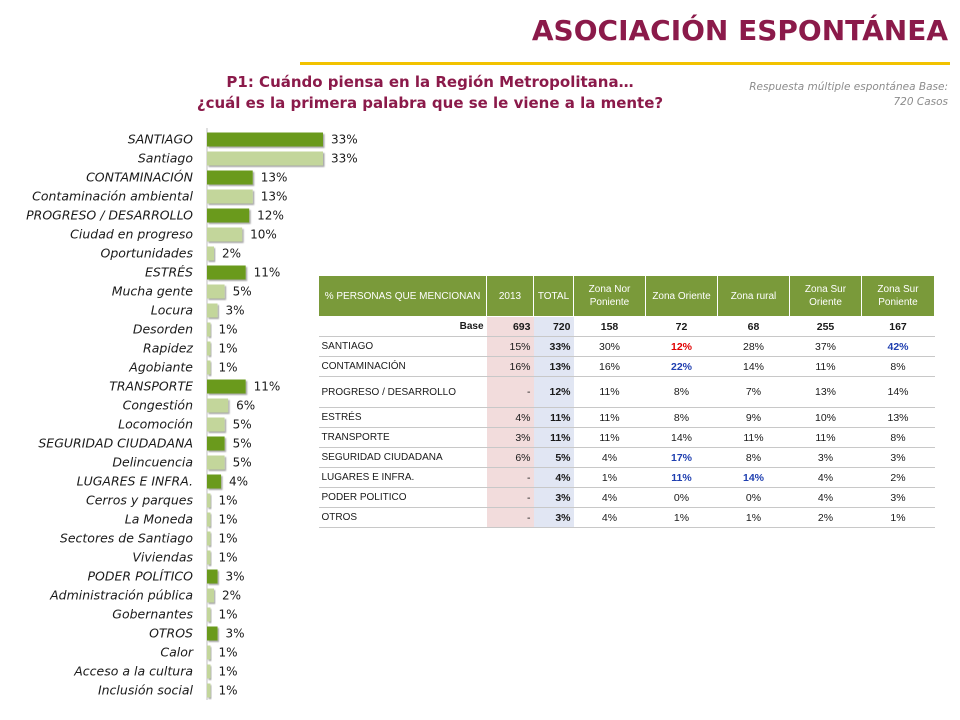 The image size is (960, 720). What do you see at coordinates (753, 326) in the screenshot?
I see `table-cell: 68` at bounding box center [753, 326].